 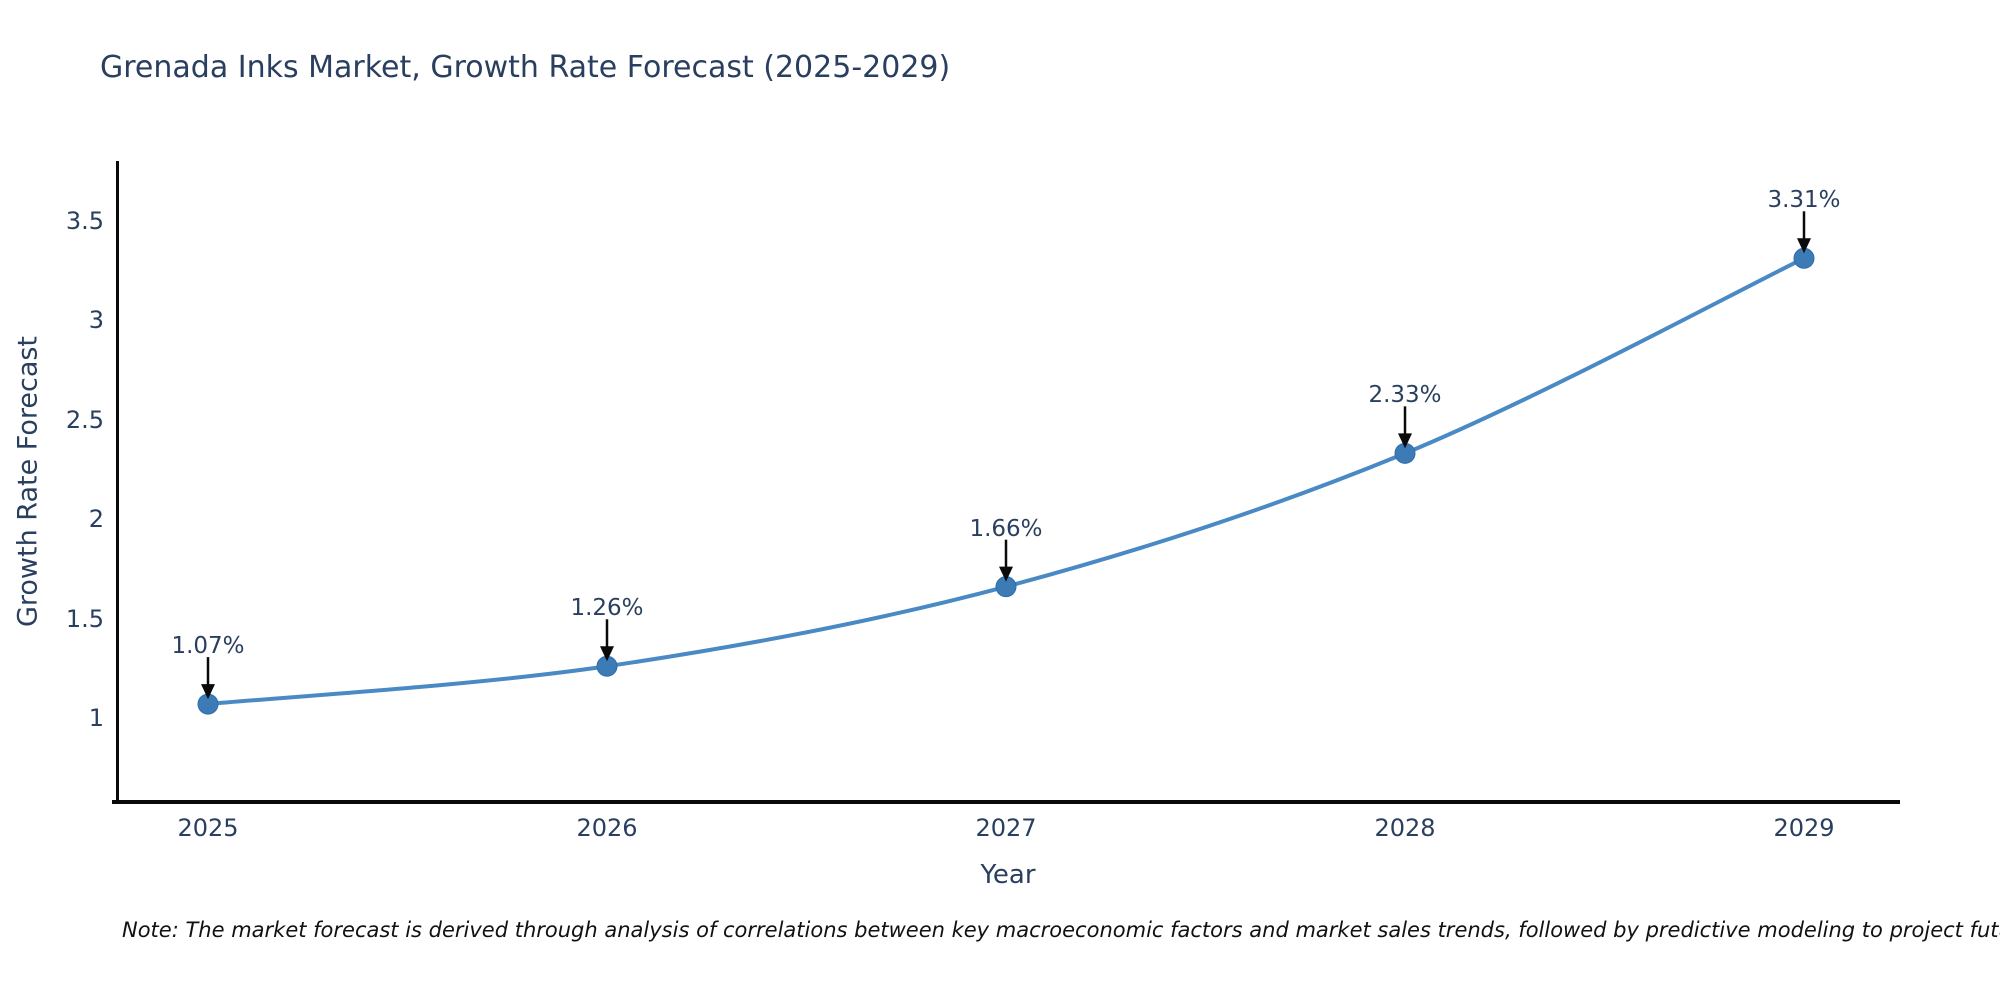 What do you see at coordinates (208, 646) in the screenshot?
I see `annotation-label-2025: 1.07%` at bounding box center [208, 646].